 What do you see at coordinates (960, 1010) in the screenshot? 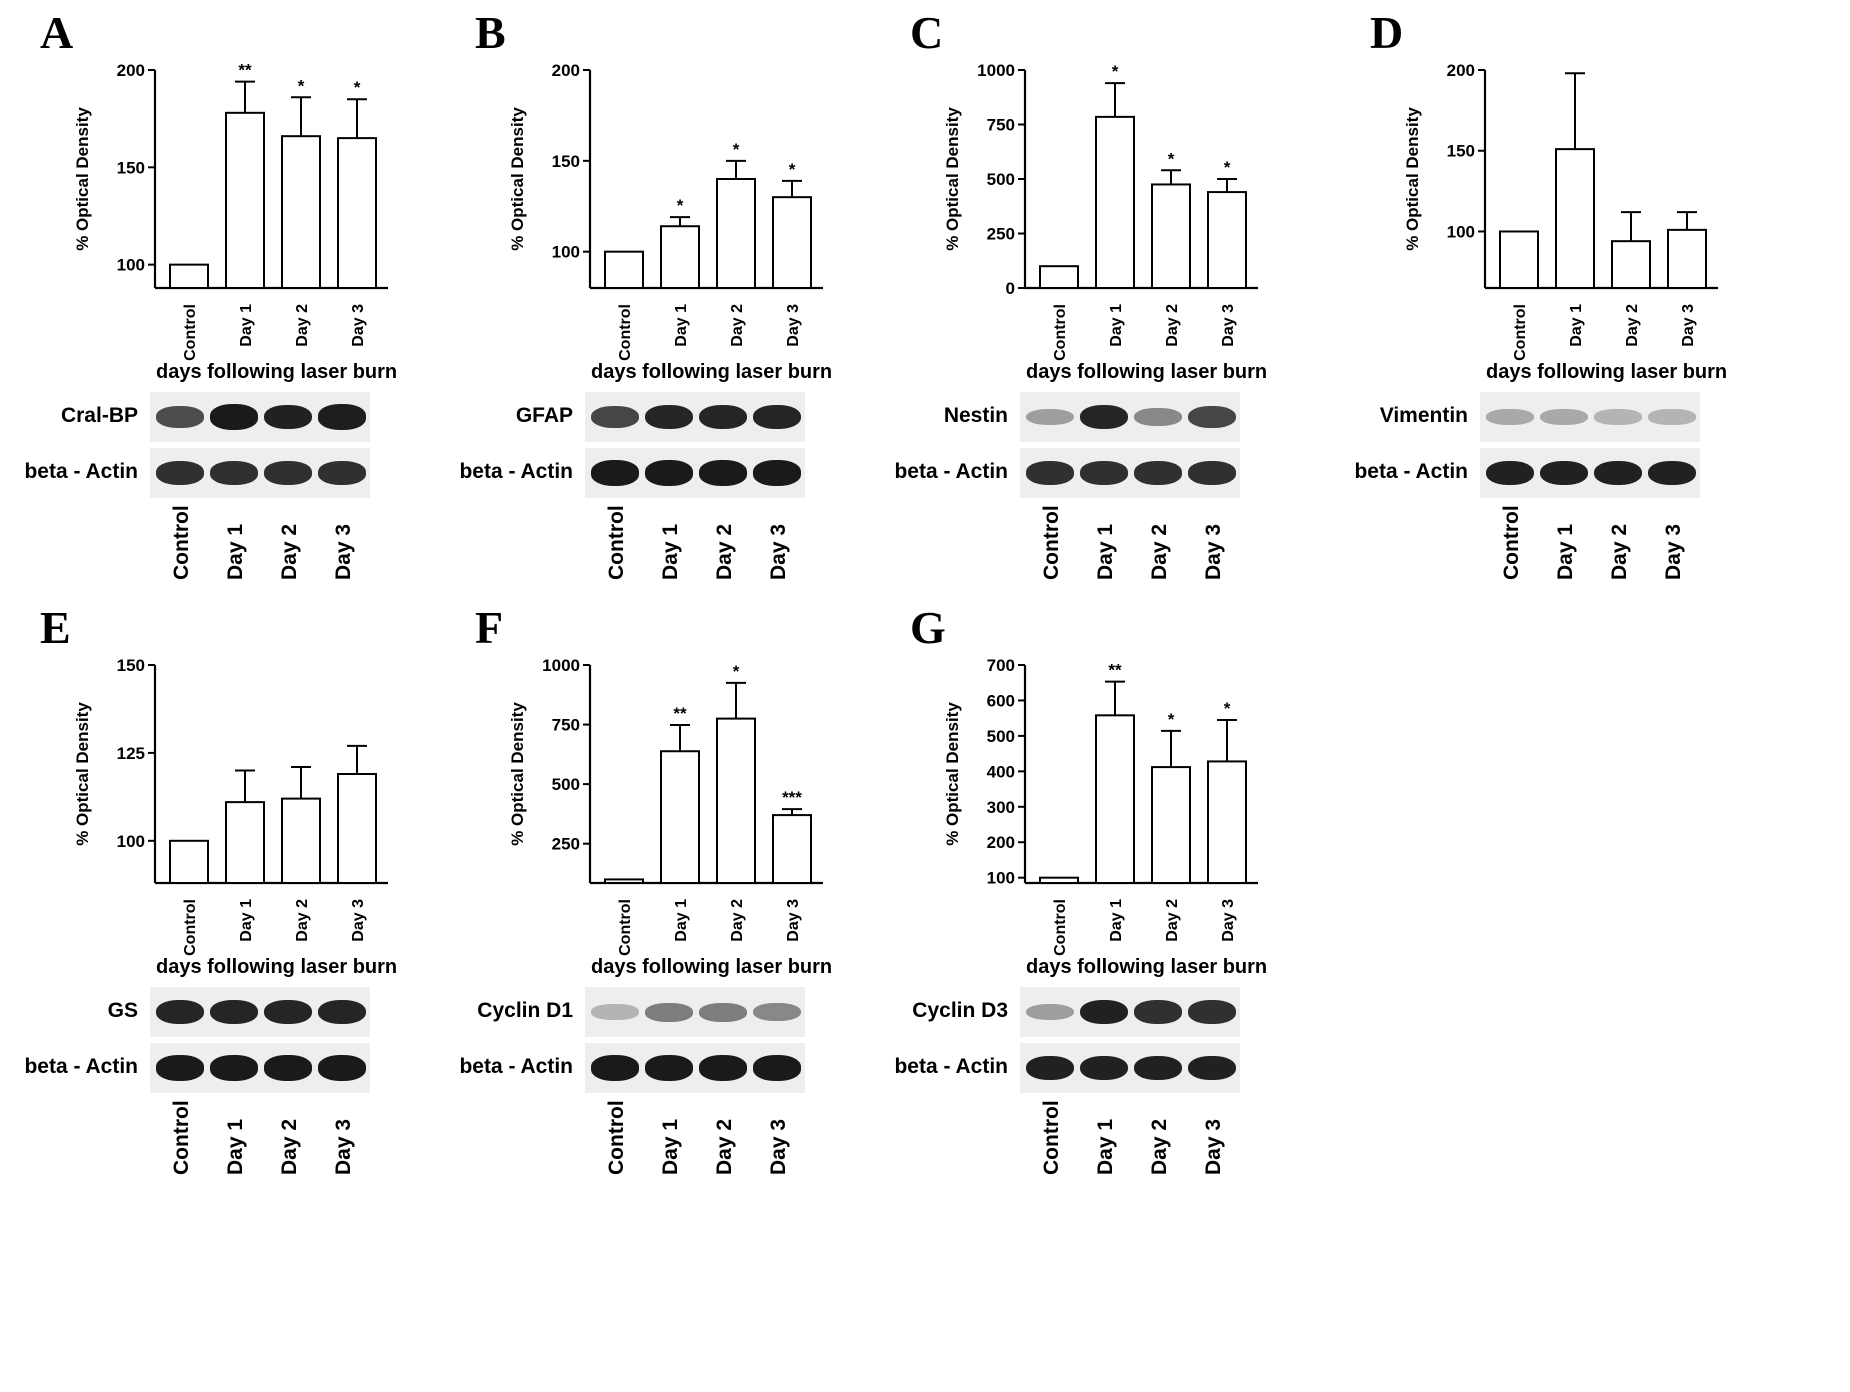
I see `protein-blot-label: Cyclin D3` at bounding box center [960, 1010].